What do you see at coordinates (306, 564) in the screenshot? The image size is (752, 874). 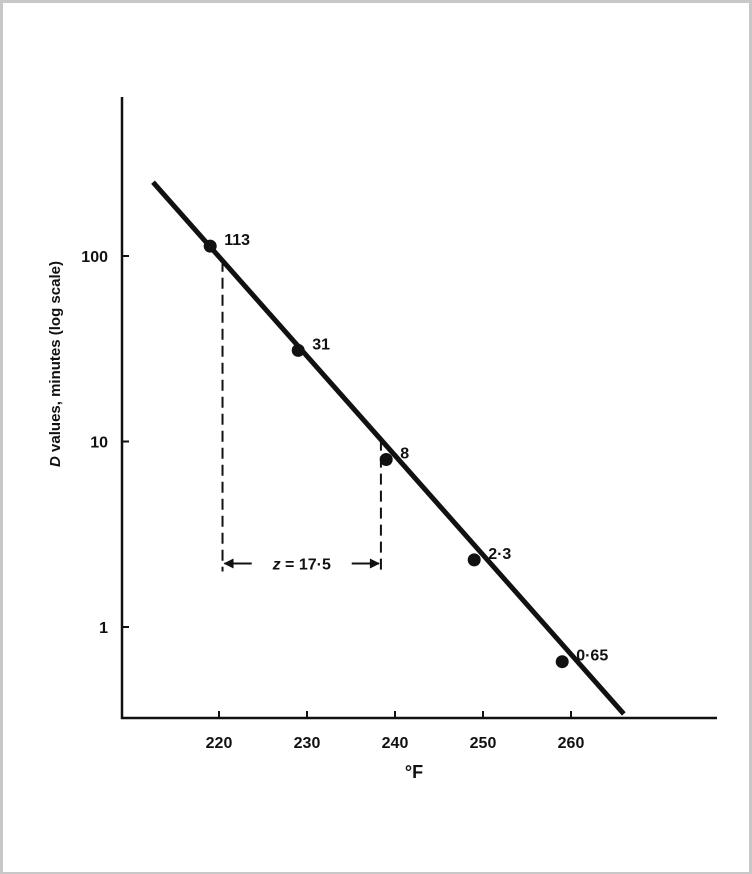 I see `z-value: = 17·5` at bounding box center [306, 564].